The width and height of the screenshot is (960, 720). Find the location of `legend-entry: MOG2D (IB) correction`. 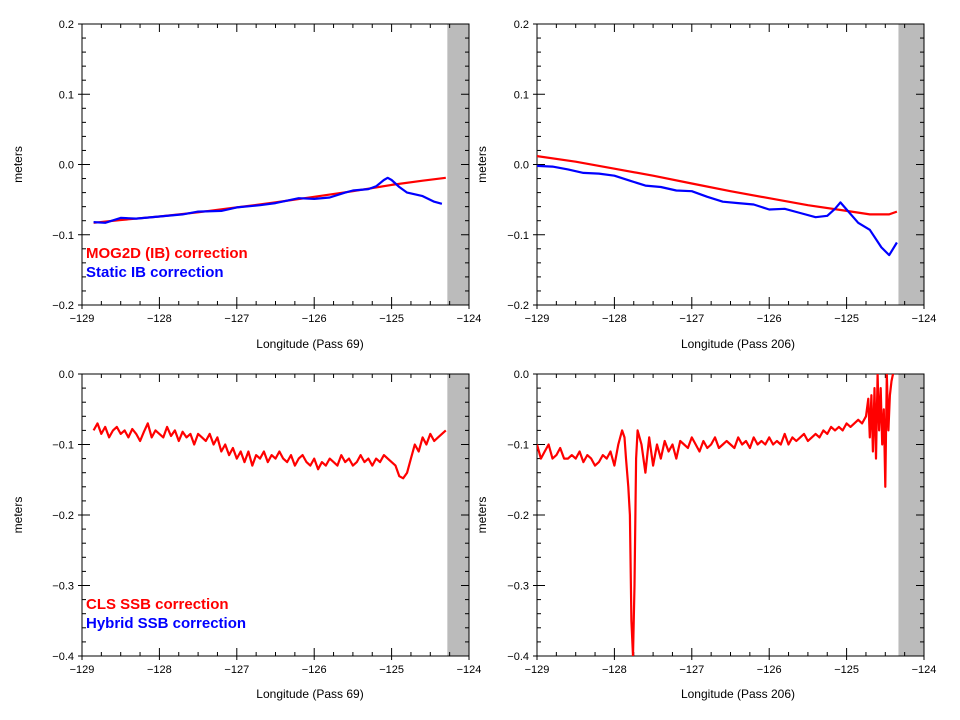

legend-entry: MOG2D (IB) correction is located at coordinates (167, 253).